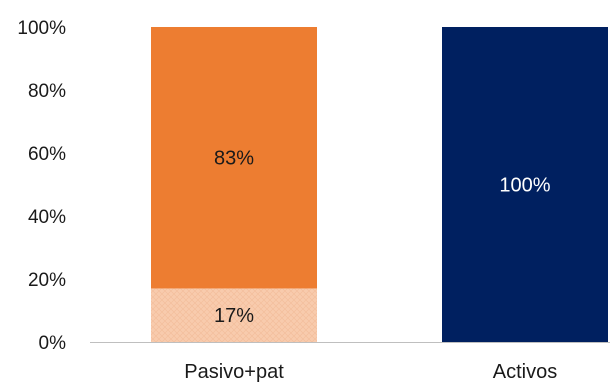 This screenshot has width=613, height=385. Describe the element at coordinates (234, 372) in the screenshot. I see `x-category-label: Pasivo+pat` at that location.